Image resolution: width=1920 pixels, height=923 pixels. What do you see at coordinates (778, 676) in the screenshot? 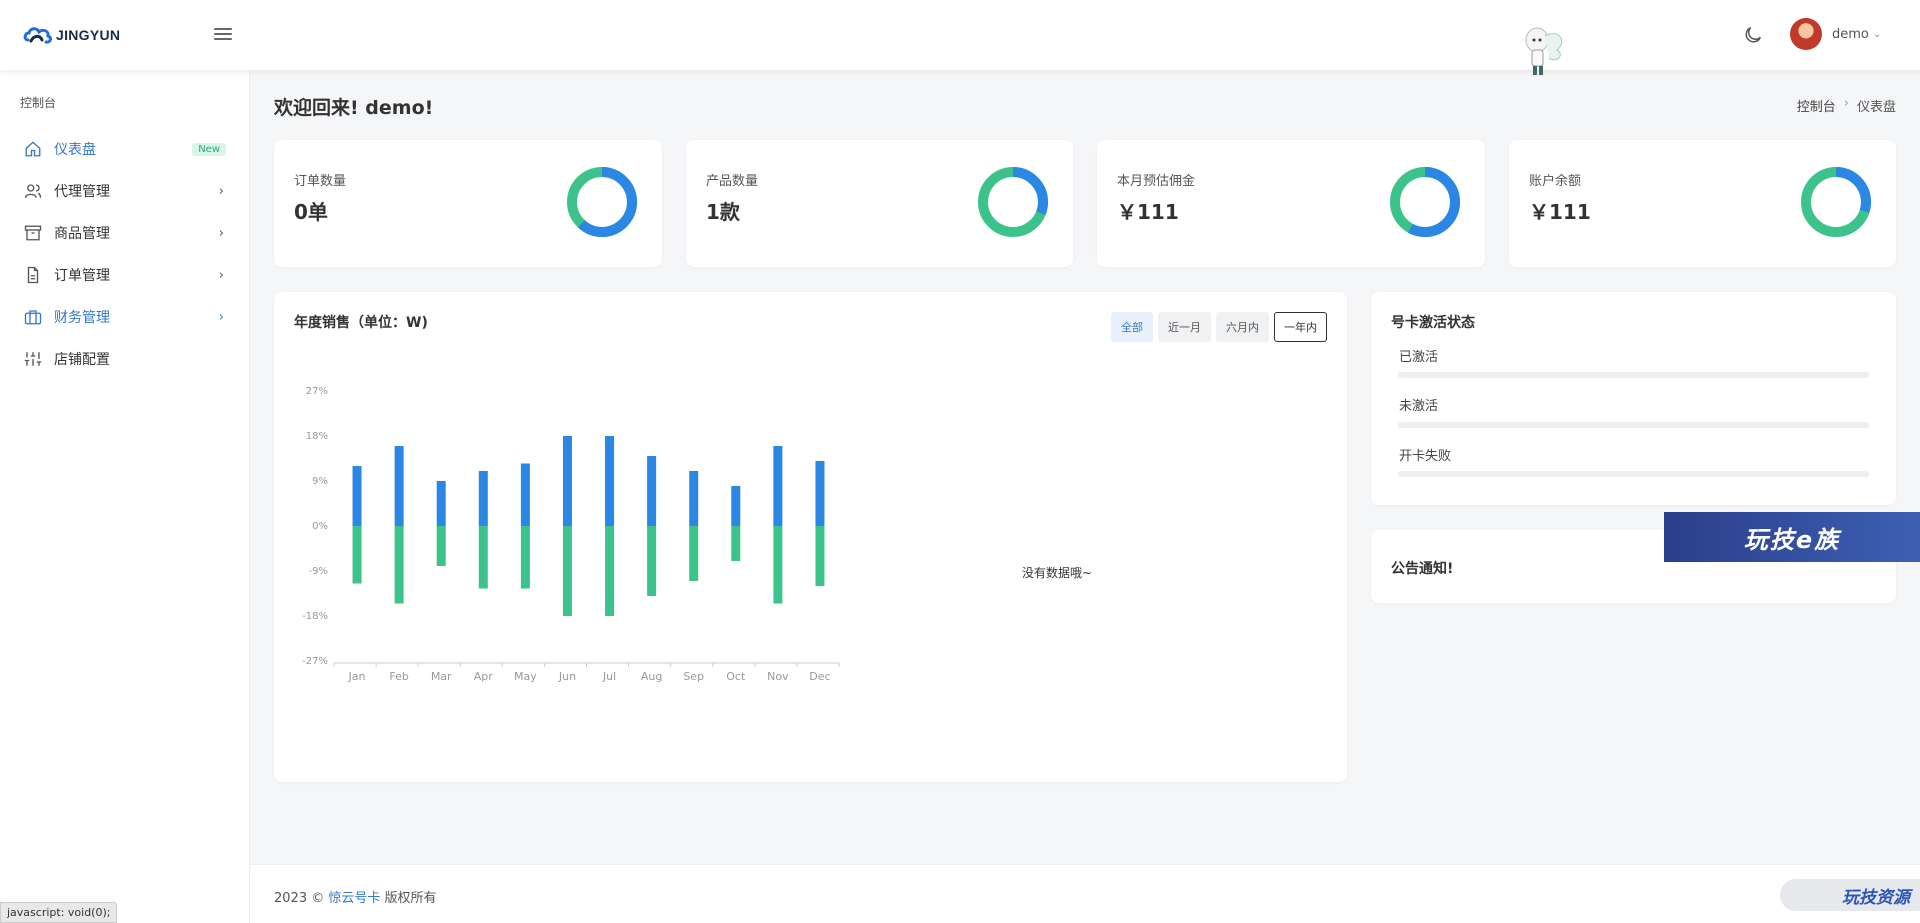
I see `x-tick-label: Nov` at bounding box center [778, 676].